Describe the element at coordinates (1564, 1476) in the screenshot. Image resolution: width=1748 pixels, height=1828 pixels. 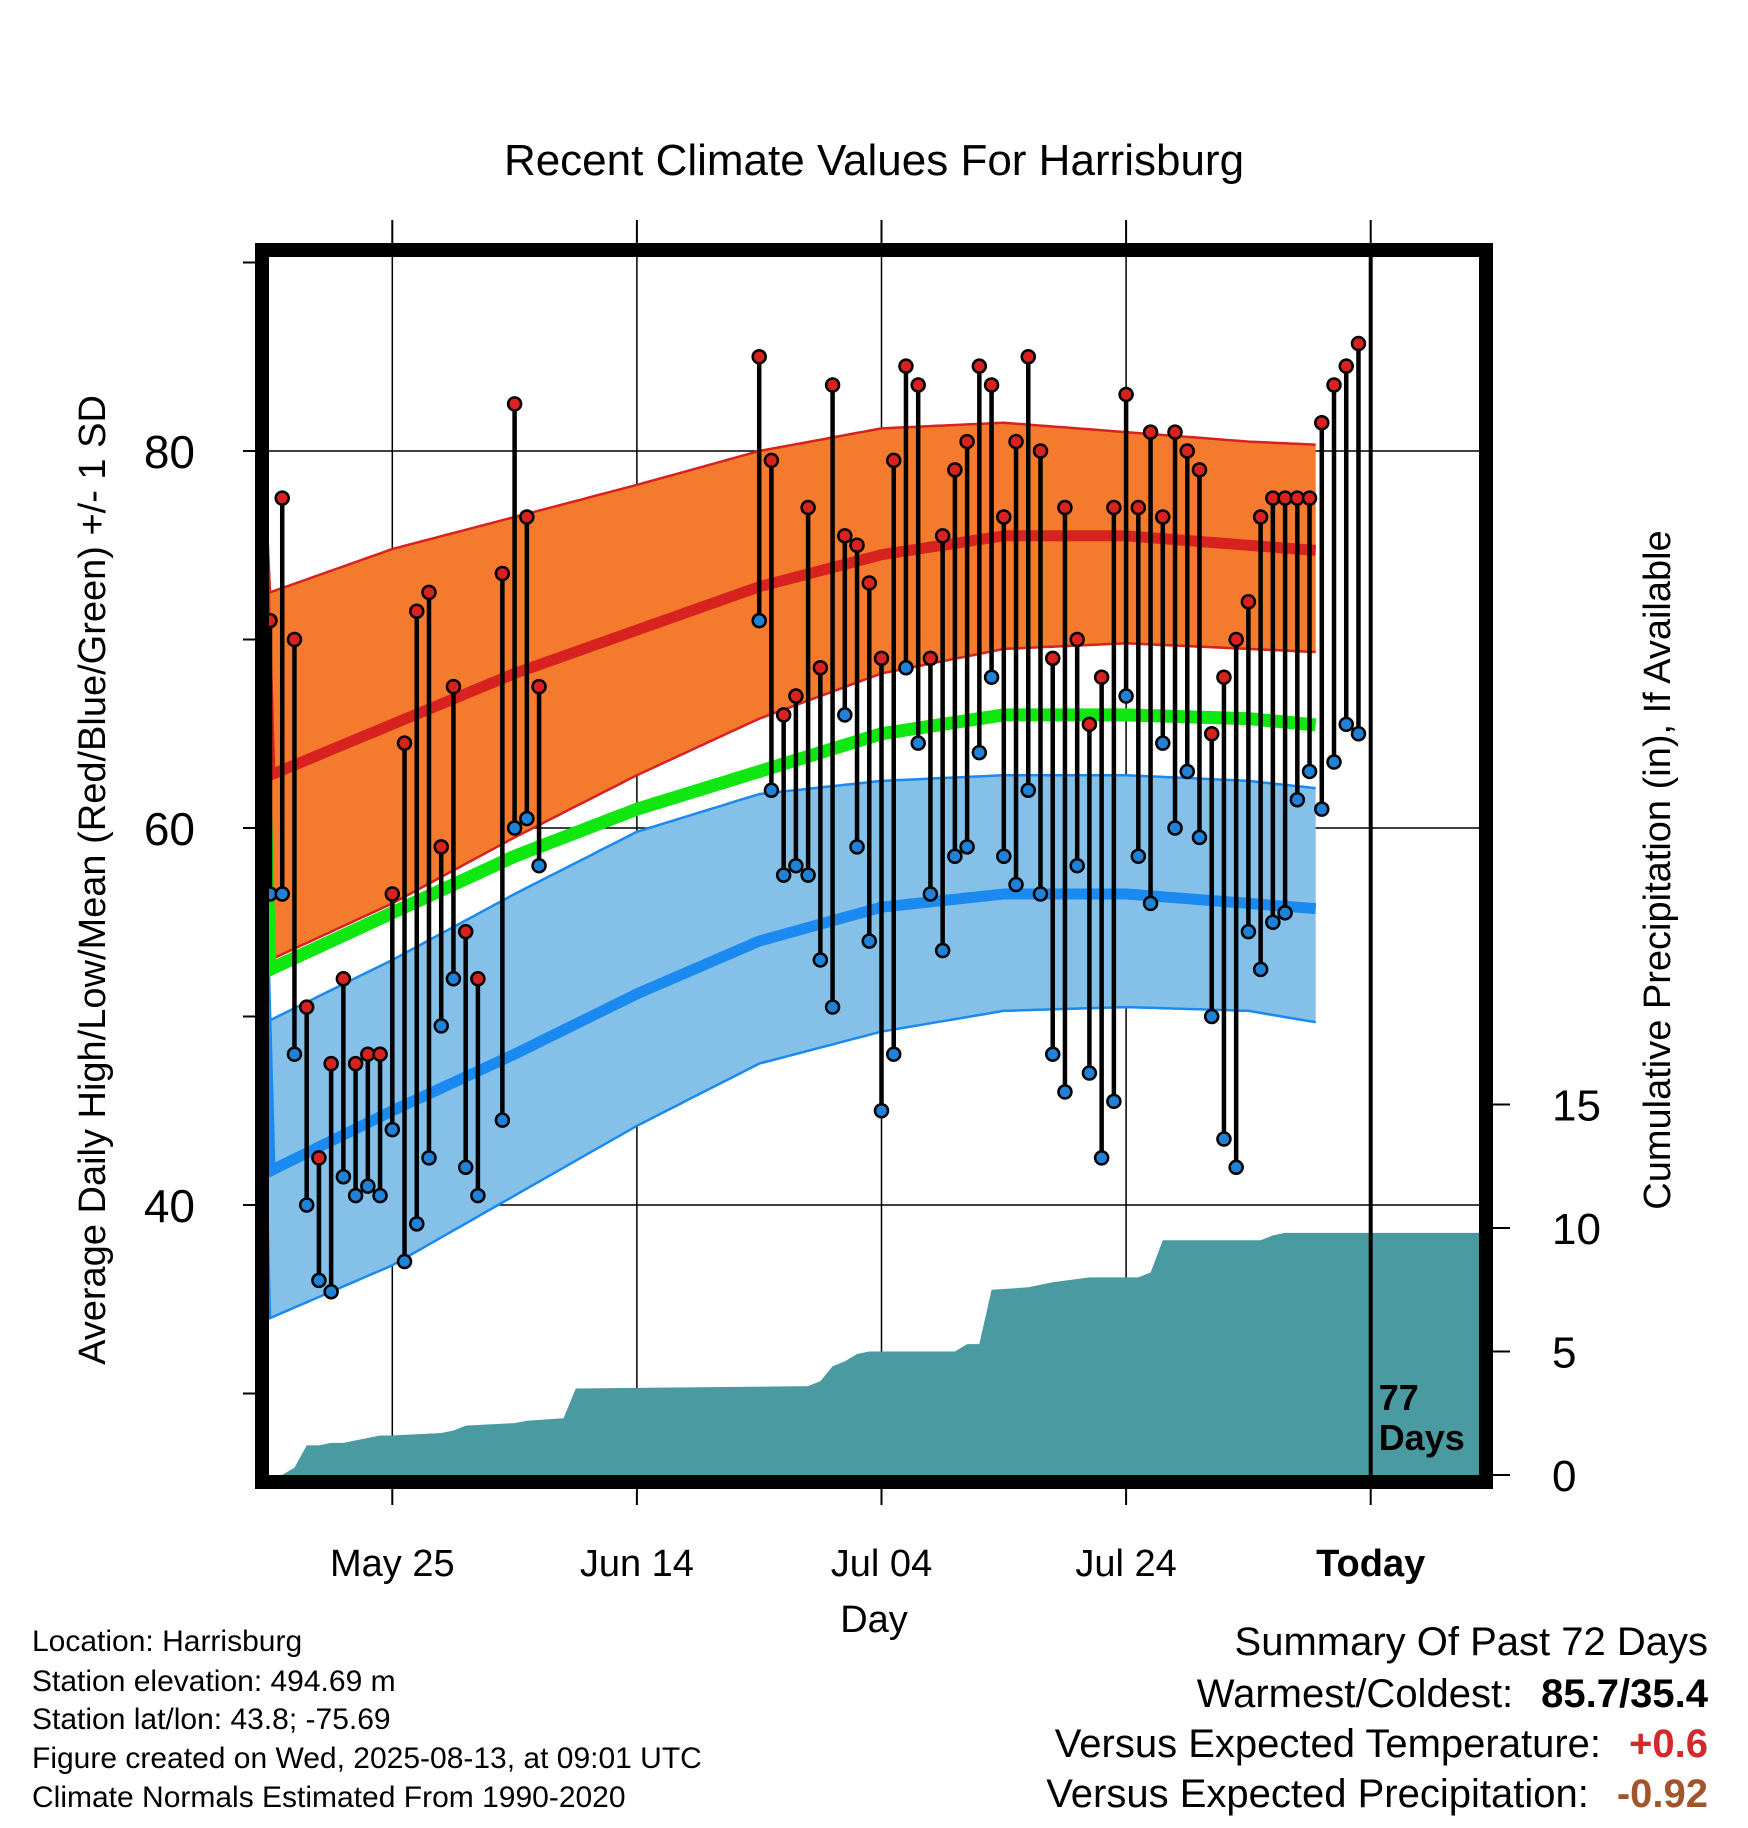
I see `y2-tick-label: 0` at that location.